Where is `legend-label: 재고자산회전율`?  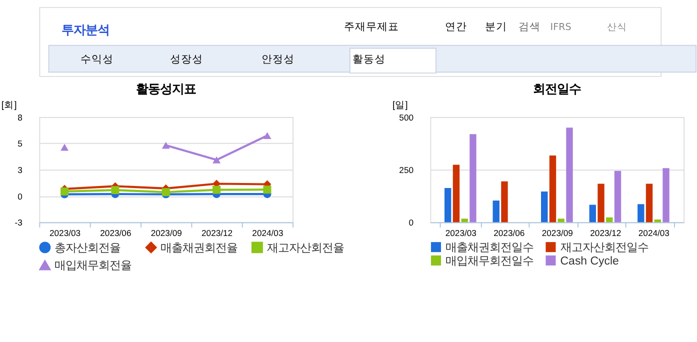
legend-label: 재고자산회전율 is located at coordinates (305, 248).